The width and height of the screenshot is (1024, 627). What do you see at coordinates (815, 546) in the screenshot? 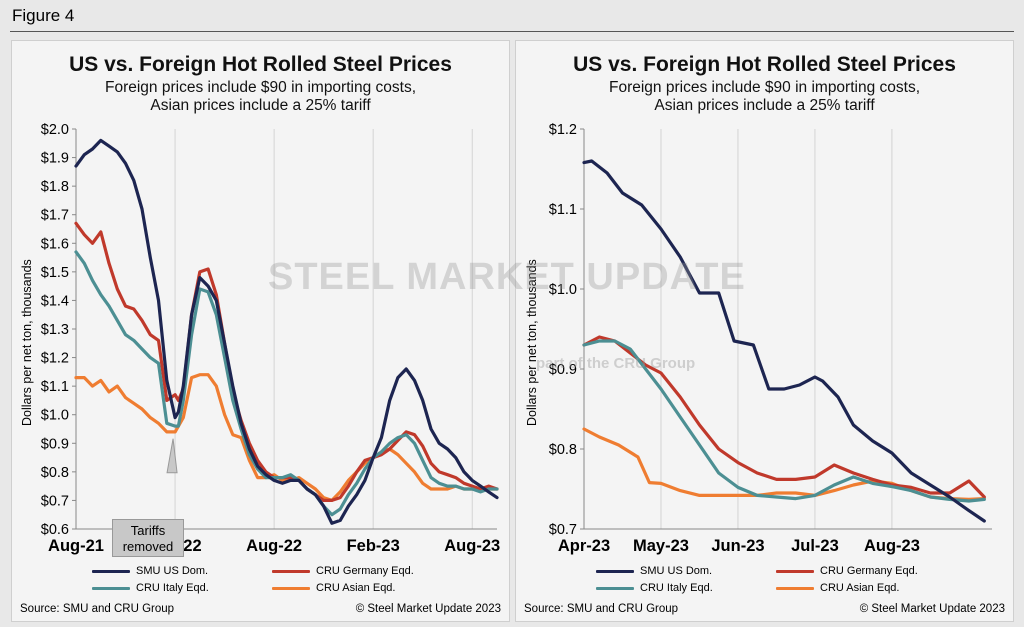
I see `right-x-tick-label: Jul-23` at bounding box center [815, 546].